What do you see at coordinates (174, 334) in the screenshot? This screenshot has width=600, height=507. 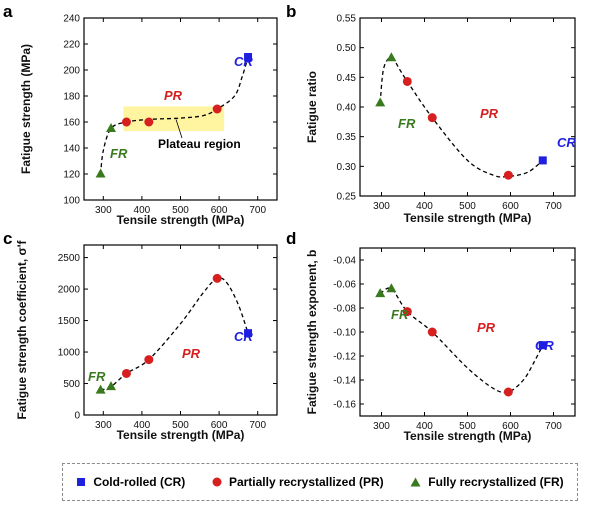 I see `trend-curve` at bounding box center [174, 334].